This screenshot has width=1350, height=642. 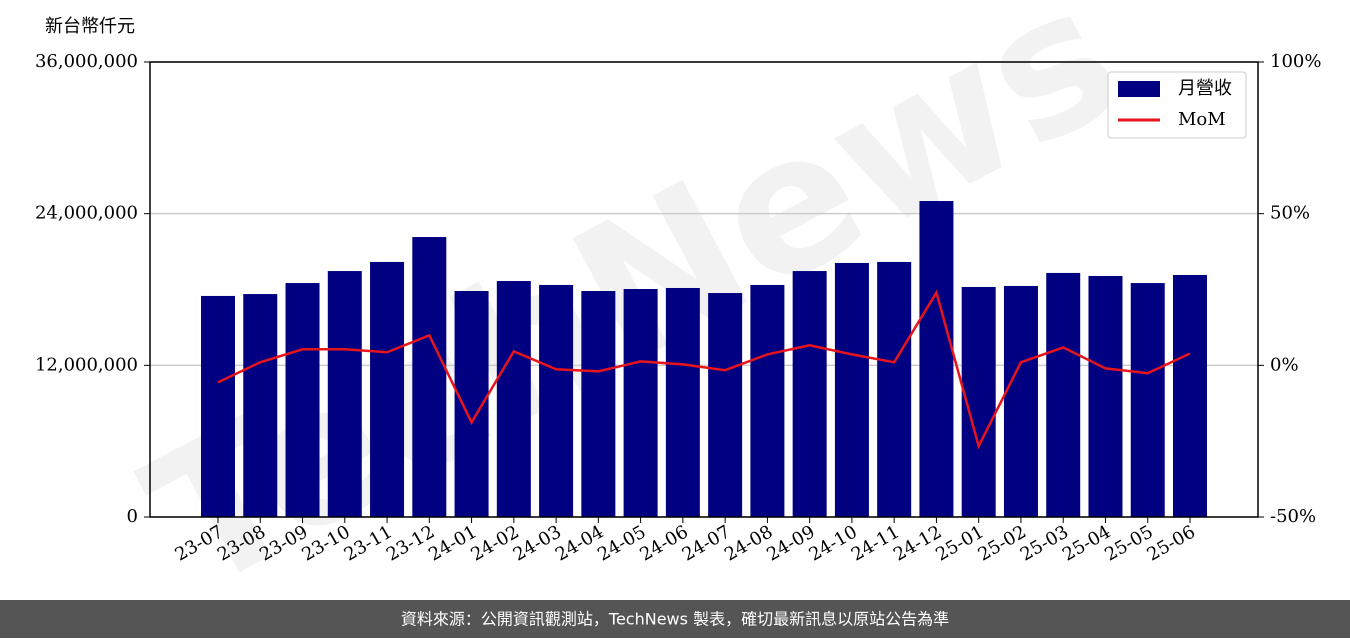 What do you see at coordinates (1139, 89) in the screenshot?
I see `legend-swatch` at bounding box center [1139, 89].